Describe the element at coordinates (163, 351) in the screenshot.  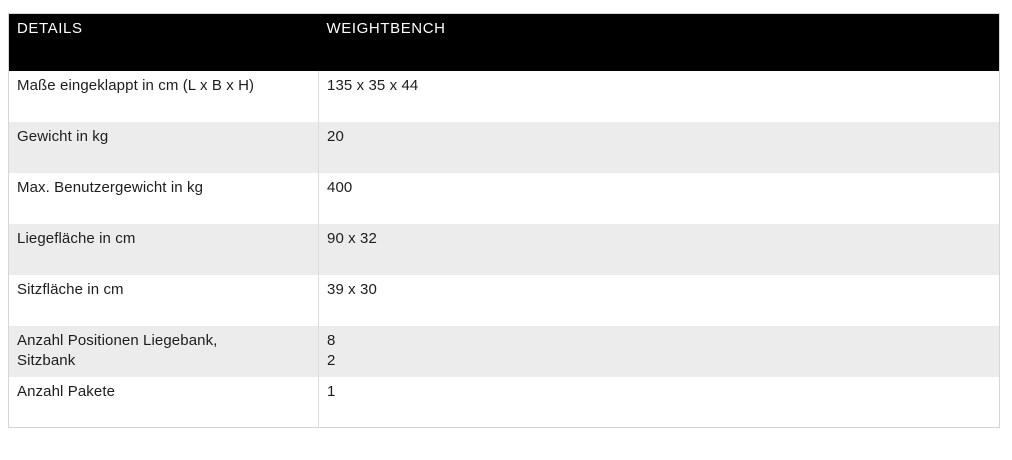
I see `spec-label-positions: Anzahl Positionen Liegebank, Sitzbank` at that location.